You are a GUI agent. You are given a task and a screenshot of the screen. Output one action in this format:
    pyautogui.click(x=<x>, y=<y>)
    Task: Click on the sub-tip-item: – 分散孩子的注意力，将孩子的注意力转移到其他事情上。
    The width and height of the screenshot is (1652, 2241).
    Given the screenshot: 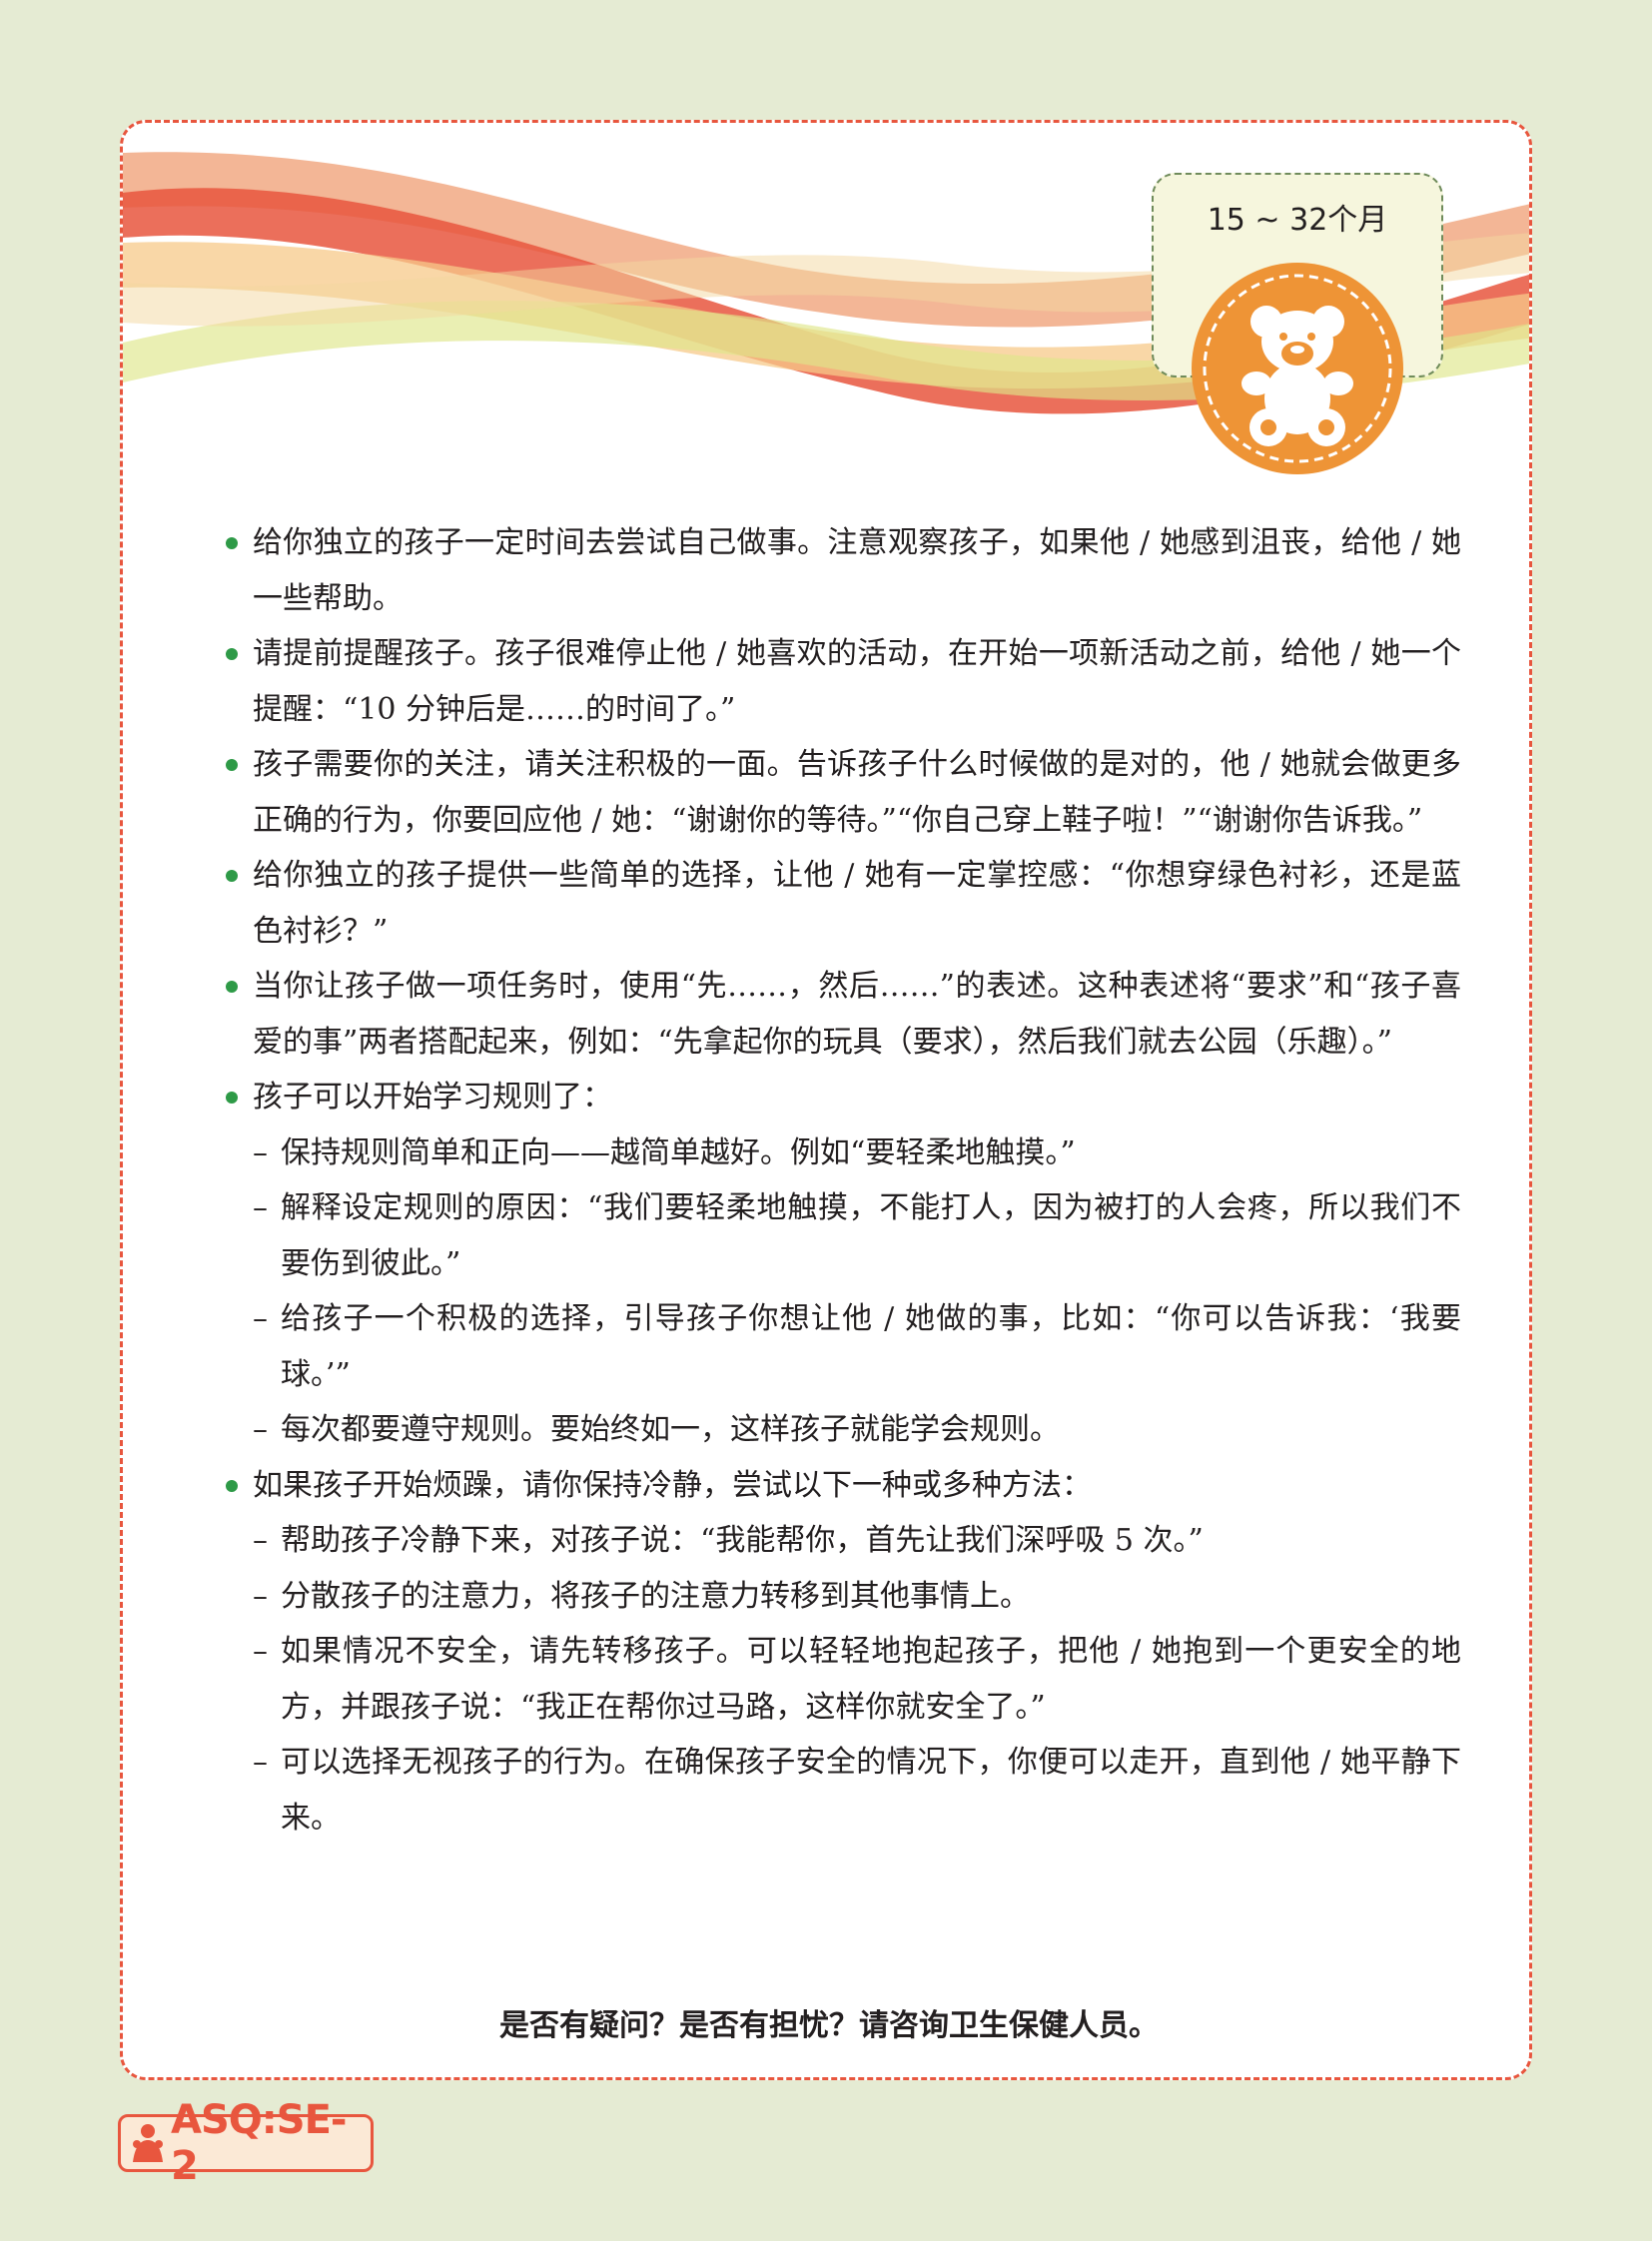 What is the action you would take?
    pyautogui.click(x=842, y=1597)
    